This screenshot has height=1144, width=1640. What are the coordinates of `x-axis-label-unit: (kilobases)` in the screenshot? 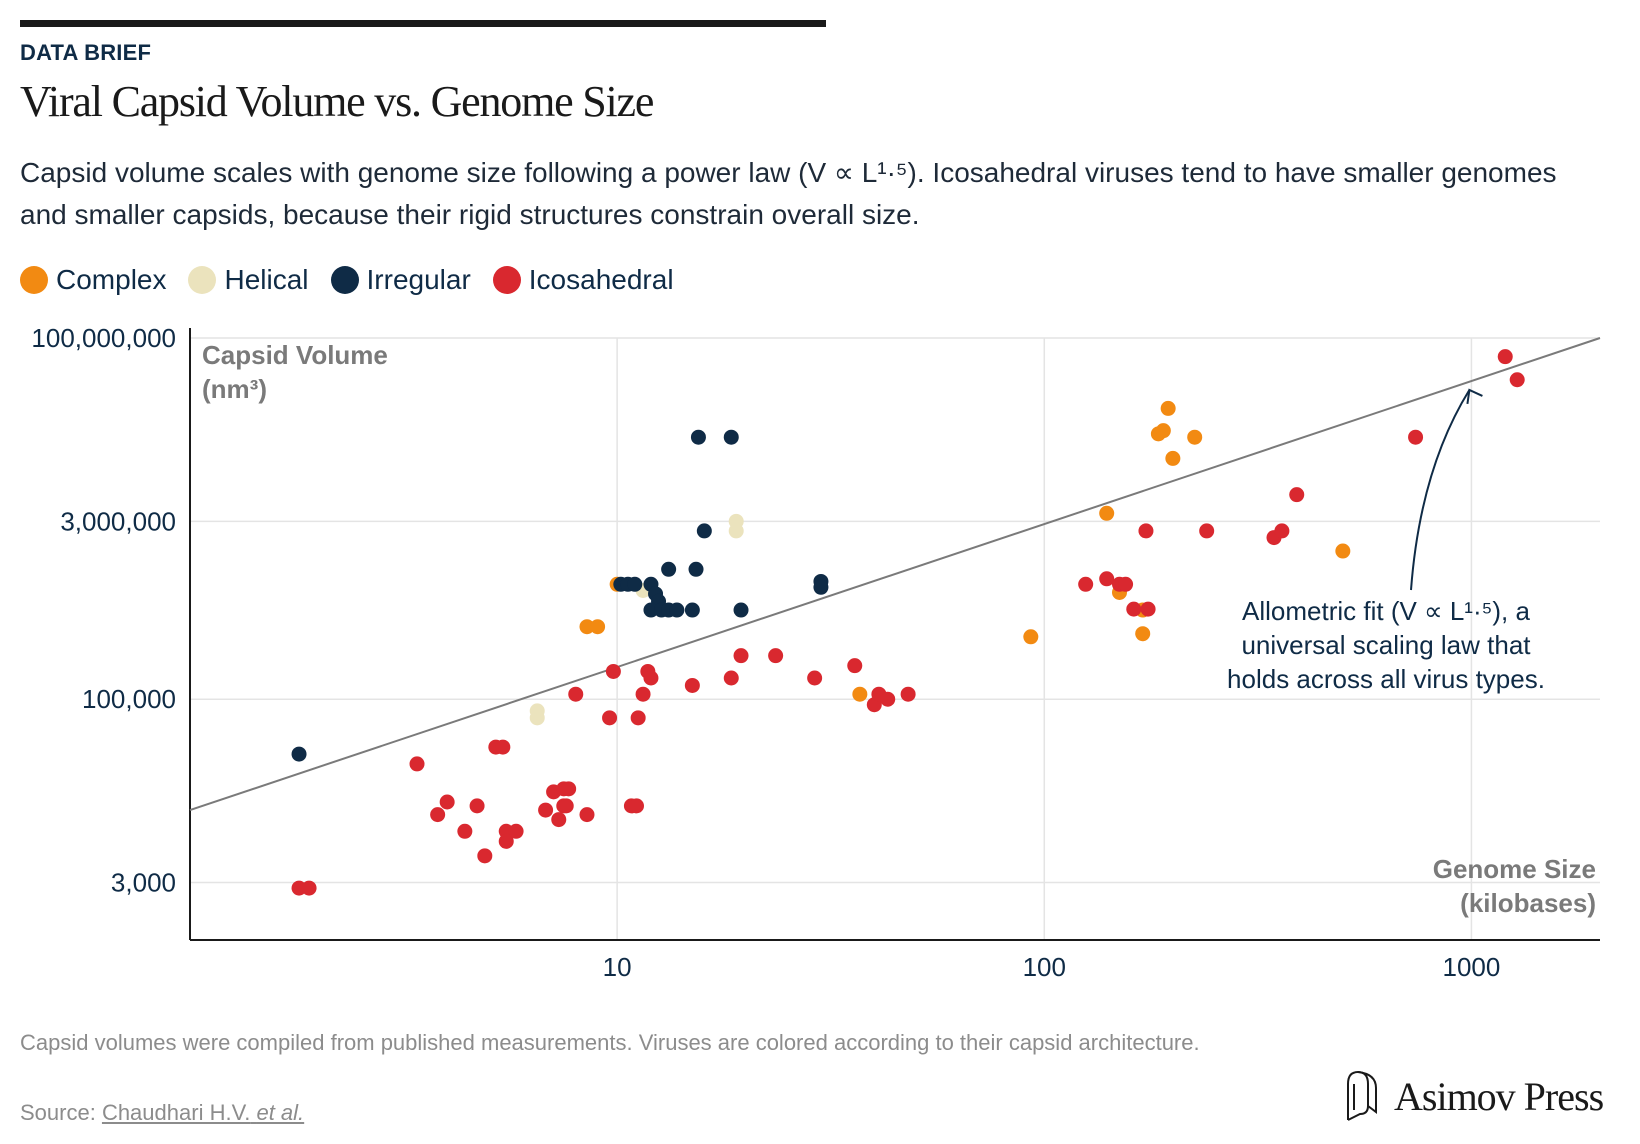 It's located at (1528, 903).